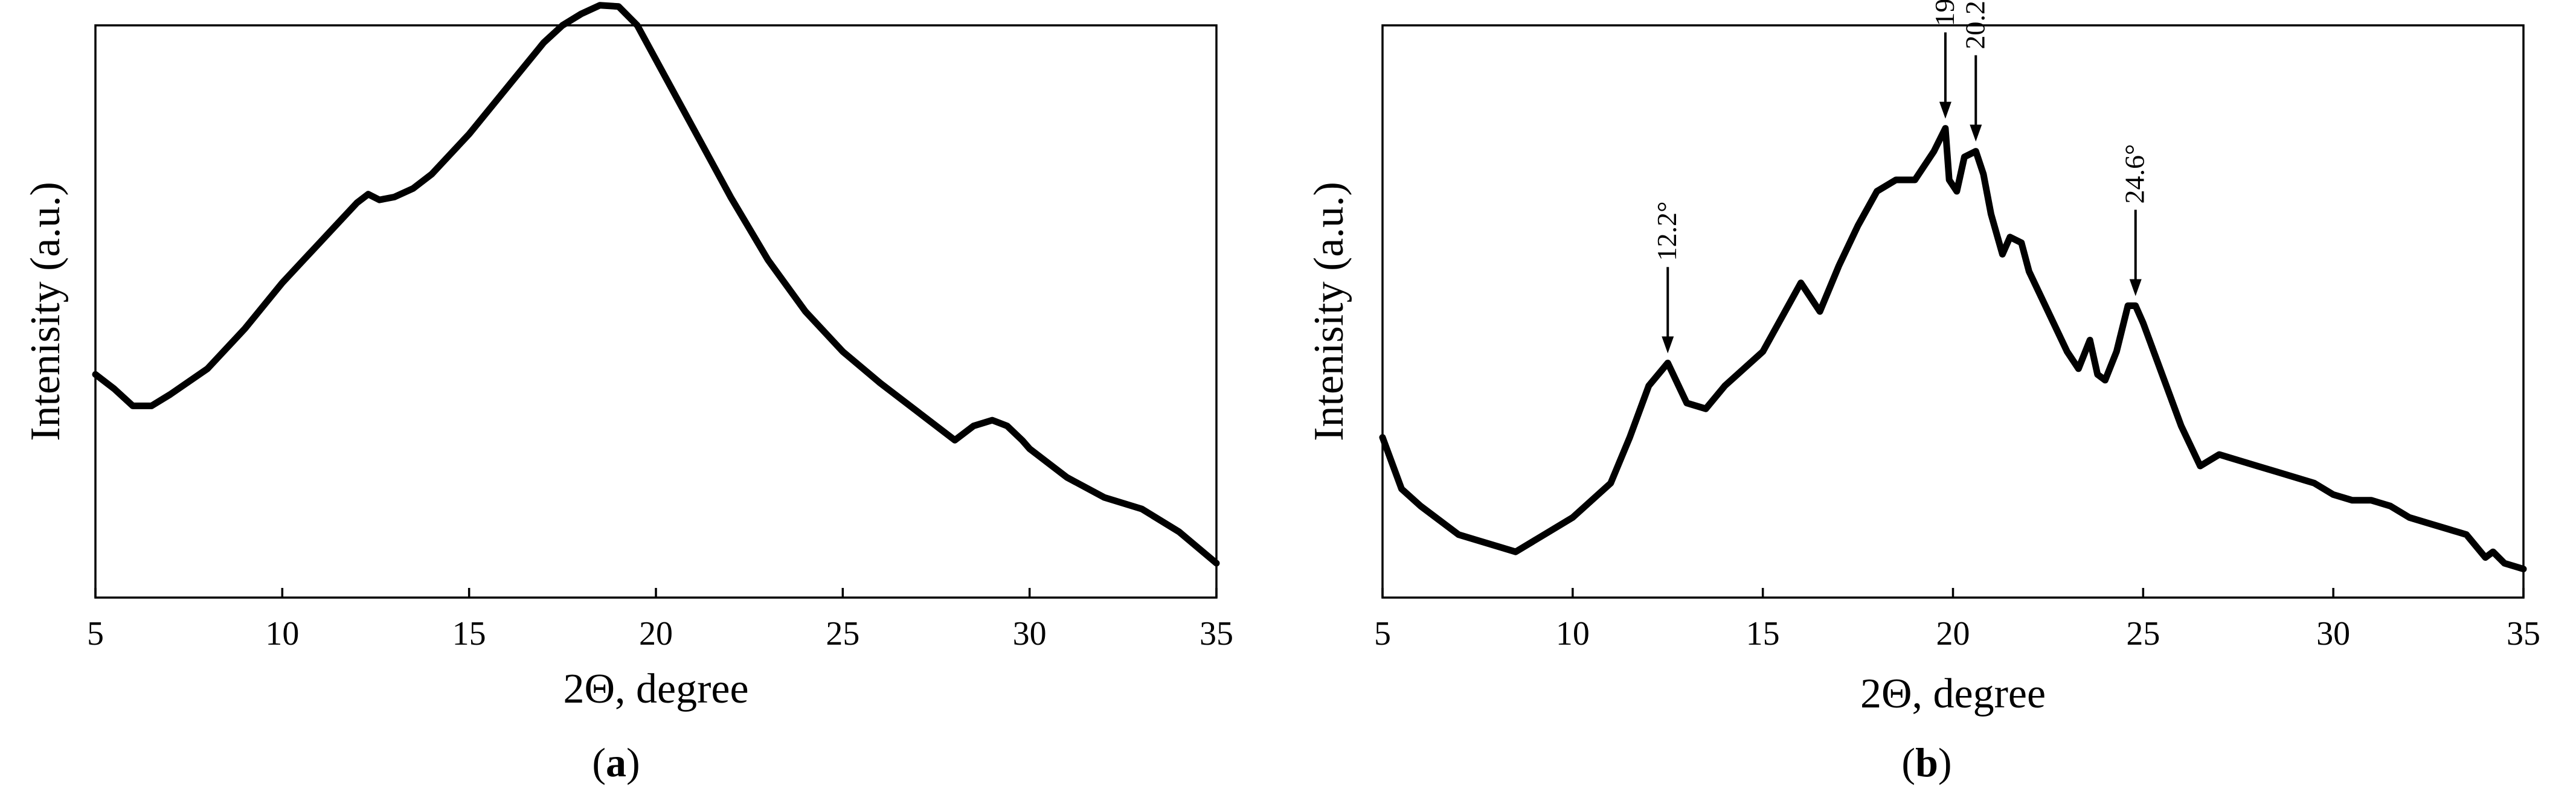 This screenshot has width=2576, height=801. Describe the element at coordinates (2134, 174) in the screenshot. I see `peak-label: 24.6°` at that location.